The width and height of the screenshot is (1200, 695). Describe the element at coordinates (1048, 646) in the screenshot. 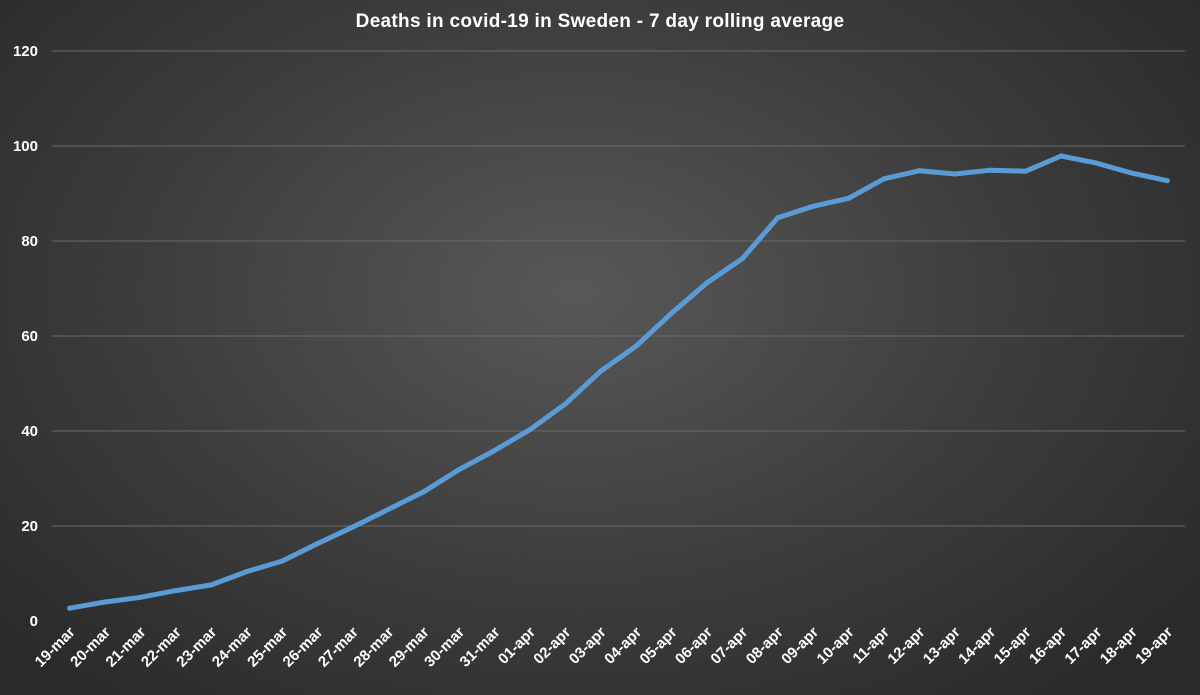

I see `x-tick-label: 16-apr` at that location.